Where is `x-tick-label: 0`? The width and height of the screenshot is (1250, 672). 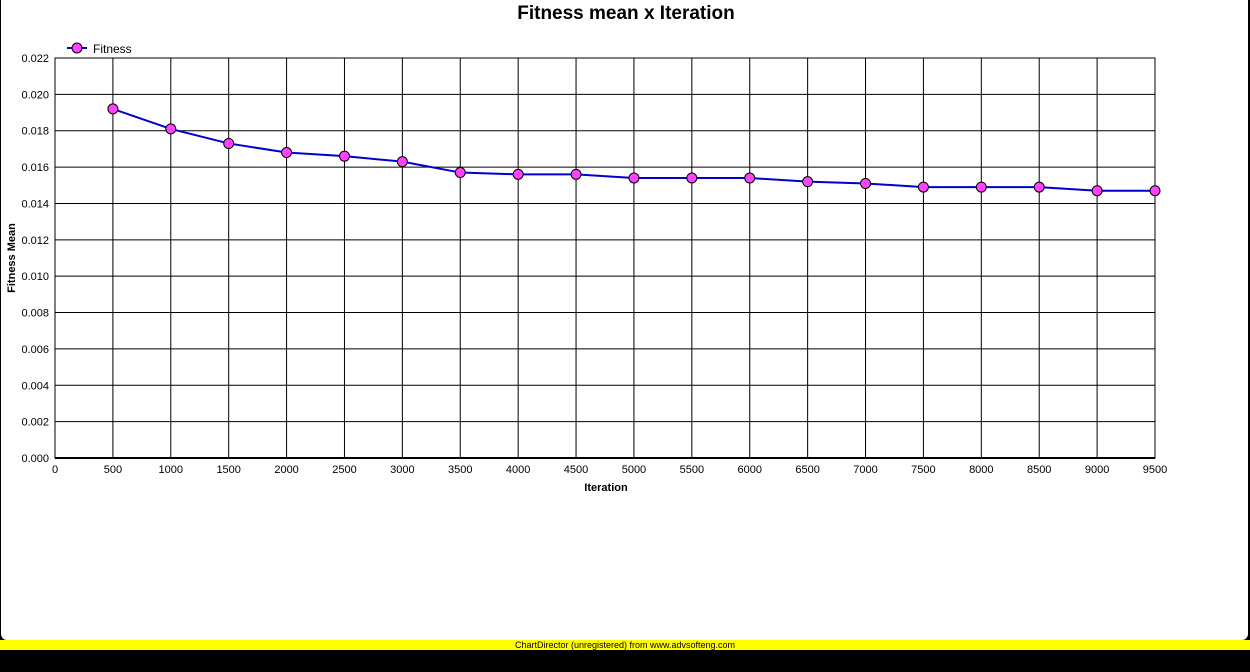
x-tick-label: 0 is located at coordinates (55, 470).